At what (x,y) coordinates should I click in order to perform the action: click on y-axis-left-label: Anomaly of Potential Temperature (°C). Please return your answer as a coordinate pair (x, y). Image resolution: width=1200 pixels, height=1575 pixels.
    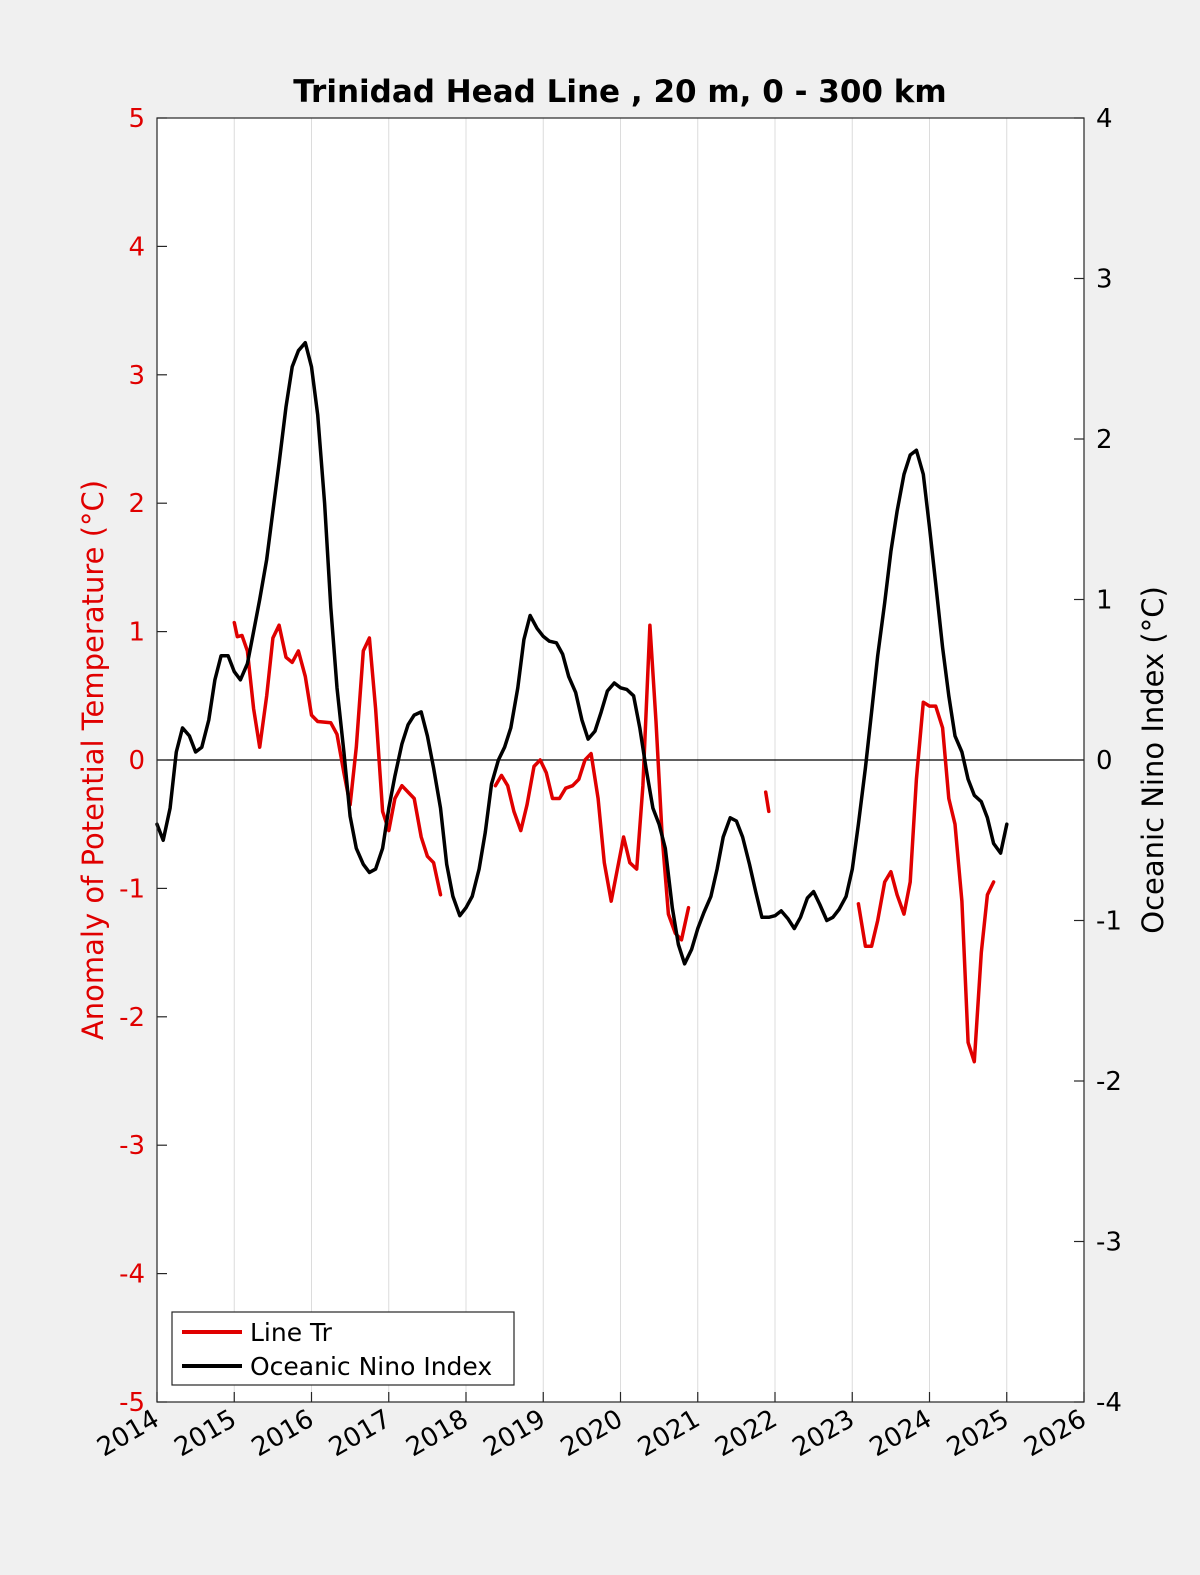
    Looking at the image, I should click on (93, 760).